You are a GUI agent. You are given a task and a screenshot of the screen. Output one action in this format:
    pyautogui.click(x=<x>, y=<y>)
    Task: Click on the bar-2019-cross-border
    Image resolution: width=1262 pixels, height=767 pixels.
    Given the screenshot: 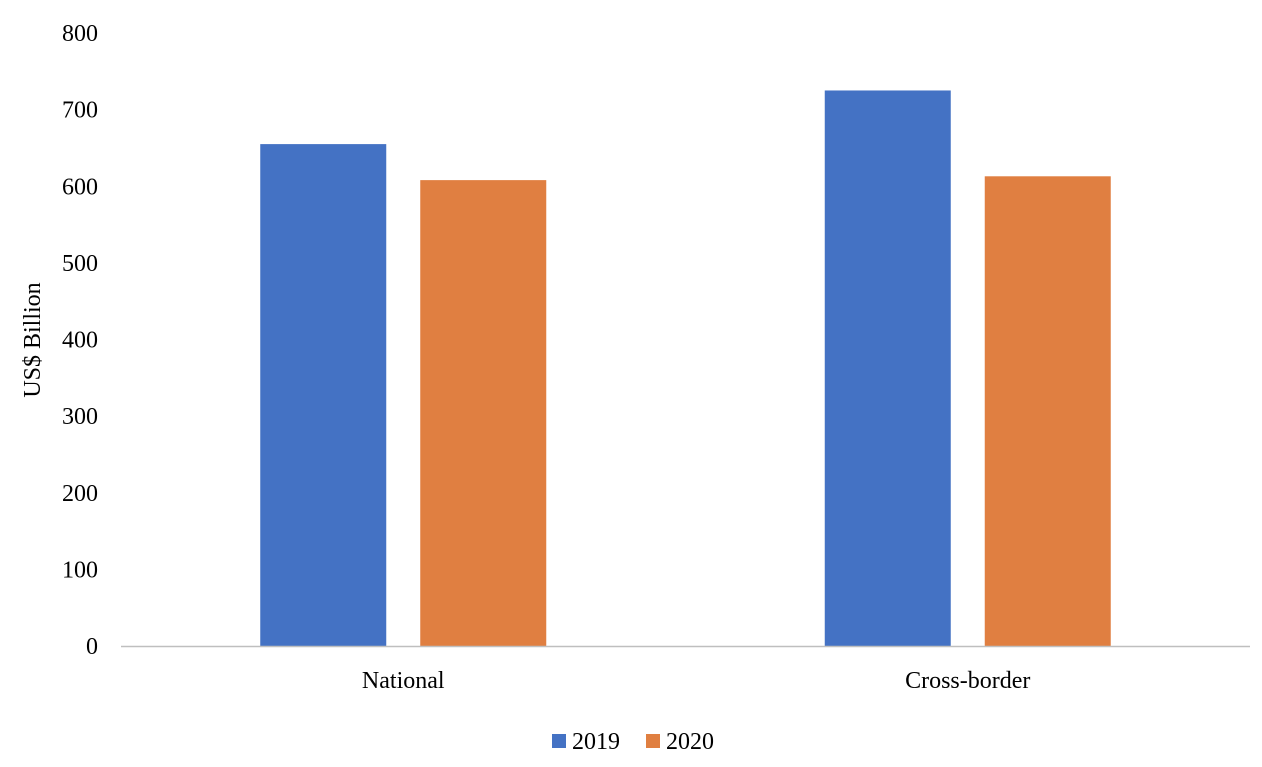 What is the action you would take?
    pyautogui.click(x=887, y=368)
    